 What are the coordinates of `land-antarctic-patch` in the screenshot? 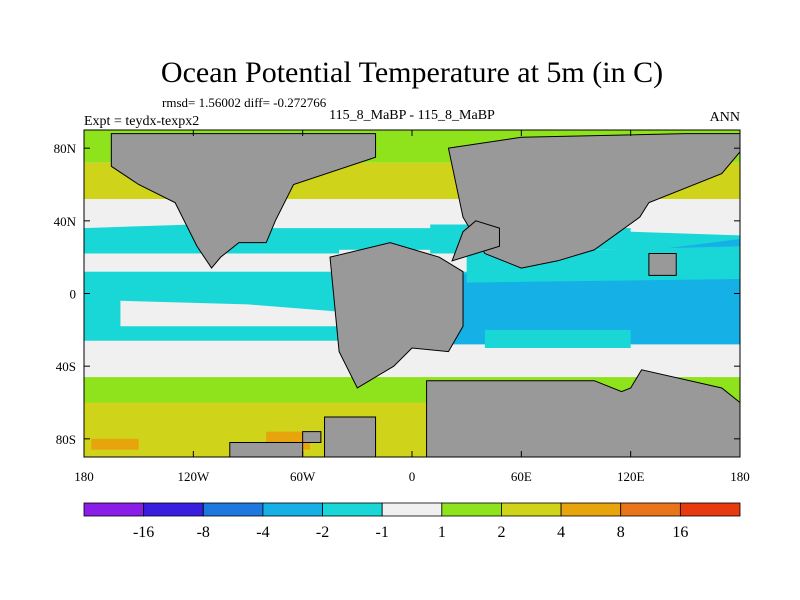 It's located at (266, 449).